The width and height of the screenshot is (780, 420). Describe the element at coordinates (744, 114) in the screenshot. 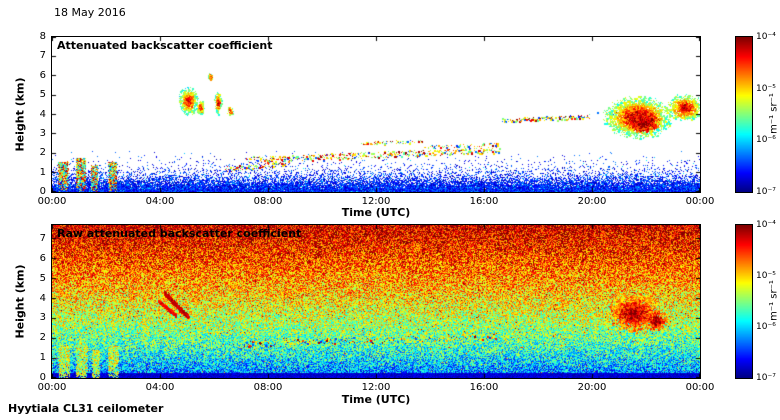

I see `top-colorbar` at that location.